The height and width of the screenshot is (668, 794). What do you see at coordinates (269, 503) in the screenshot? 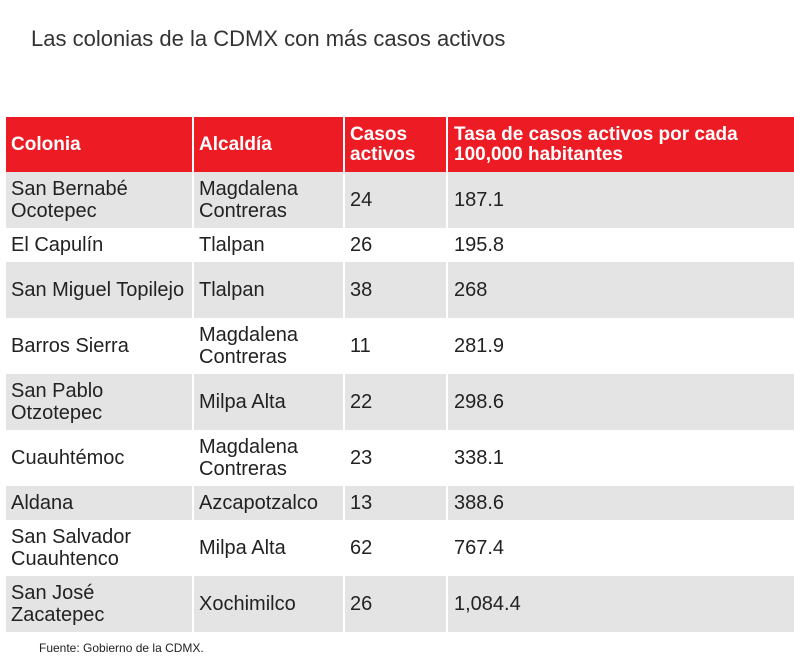
I see `cell-alcaldia: Azcapotzalco` at bounding box center [269, 503].